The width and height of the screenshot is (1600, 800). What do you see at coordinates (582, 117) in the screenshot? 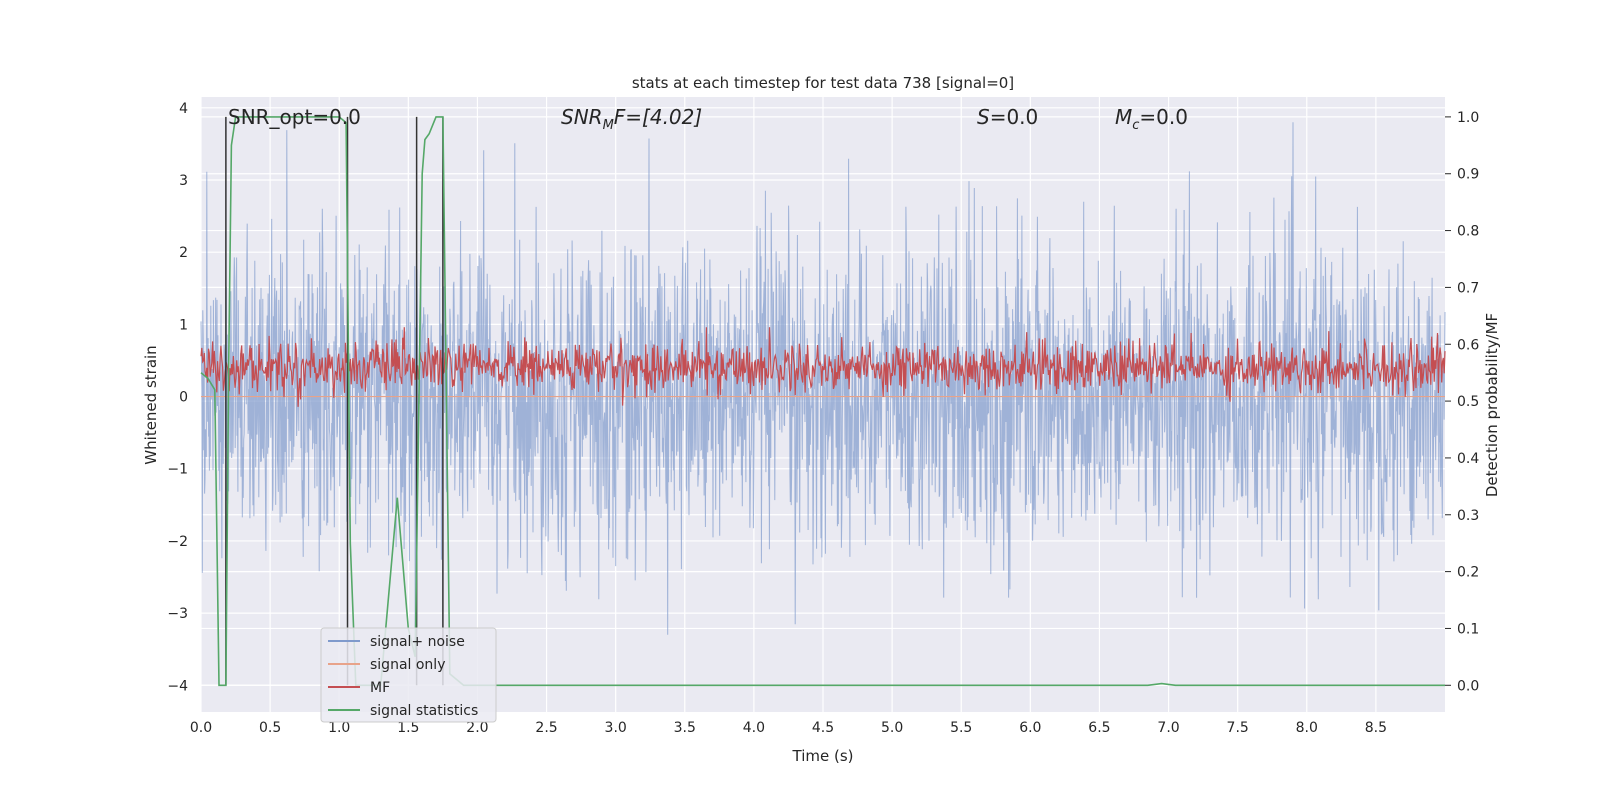
I see `annotation-snr-mf-prefix: SNR` at bounding box center [582, 117].